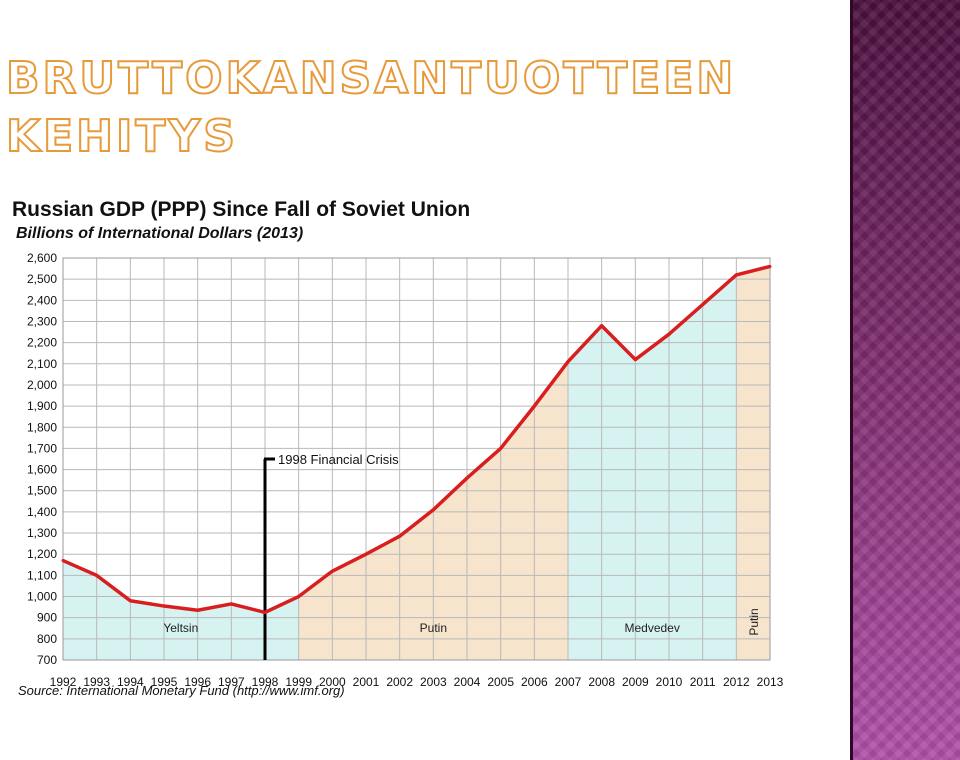 This screenshot has width=960, height=760. Describe the element at coordinates (265, 682) in the screenshot. I see `x-tick-label: 1998` at that location.